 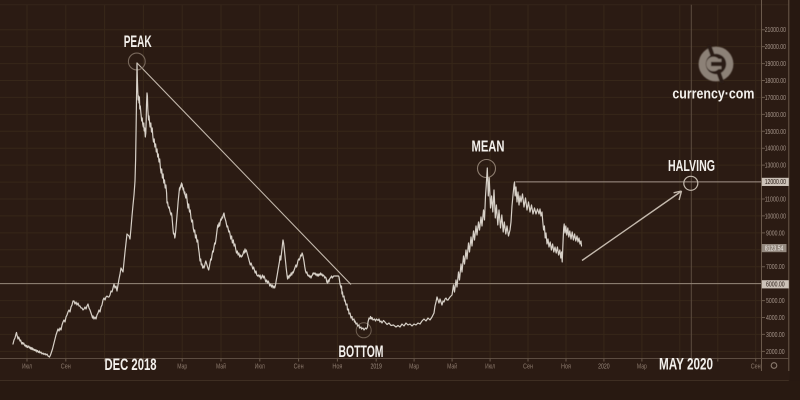 What do you see at coordinates (775, 148) in the screenshot?
I see `svg-text: 14000.00` at bounding box center [775, 148].